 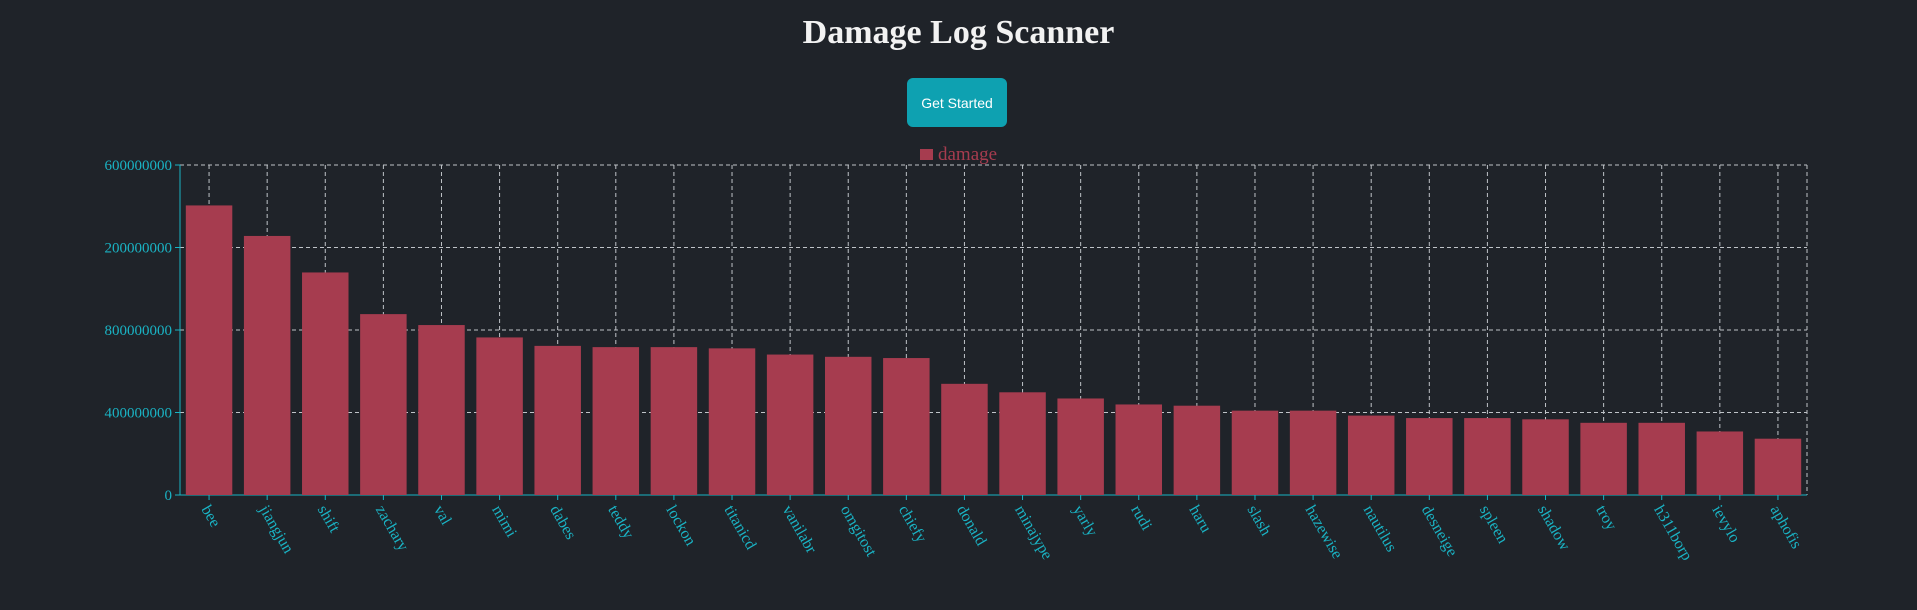 What do you see at coordinates (1606, 518) in the screenshot?
I see `x-tick-label: troy` at bounding box center [1606, 518].